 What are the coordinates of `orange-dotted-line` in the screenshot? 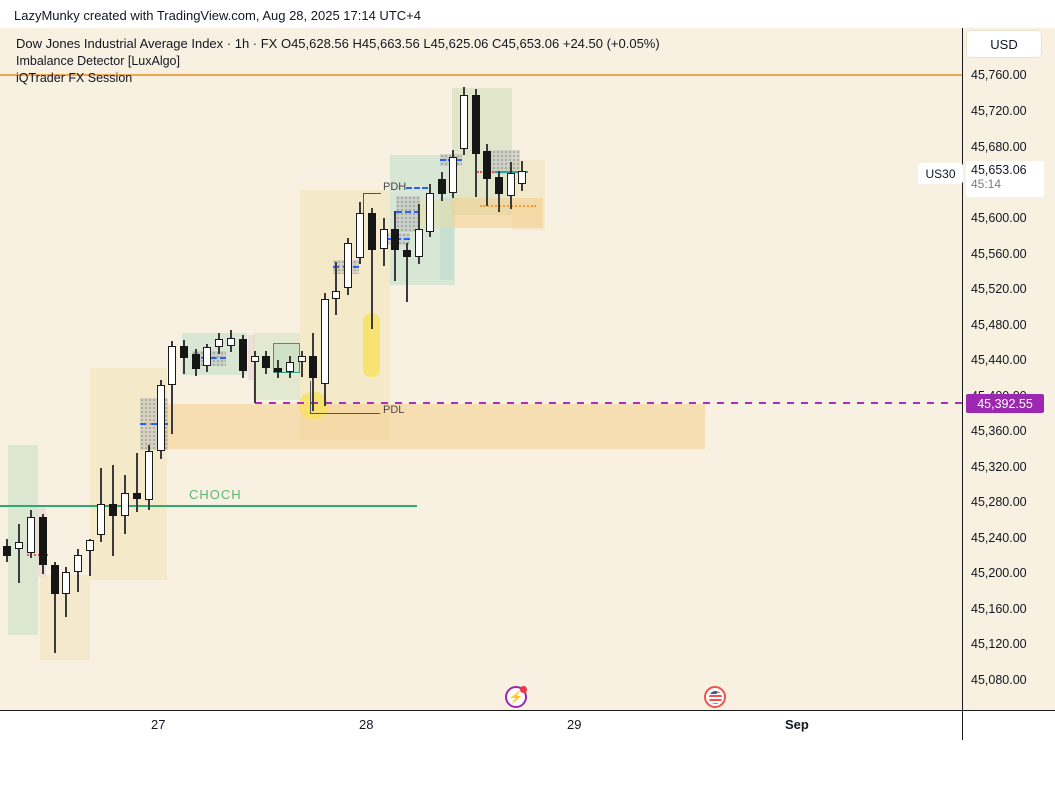 It's located at (508, 206).